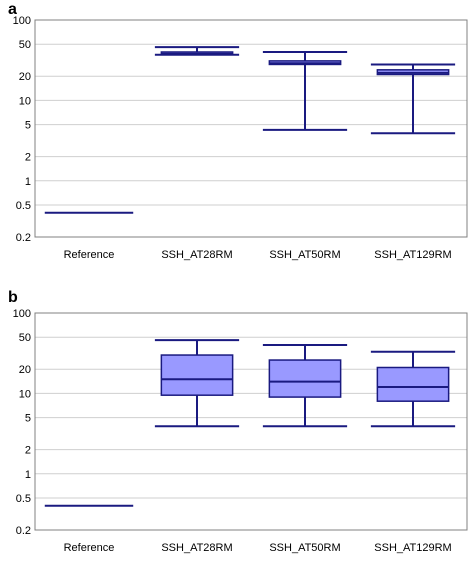 The width and height of the screenshot is (474, 566). Describe the element at coordinates (13, 297) in the screenshot. I see `panel-b-letter: b` at that location.